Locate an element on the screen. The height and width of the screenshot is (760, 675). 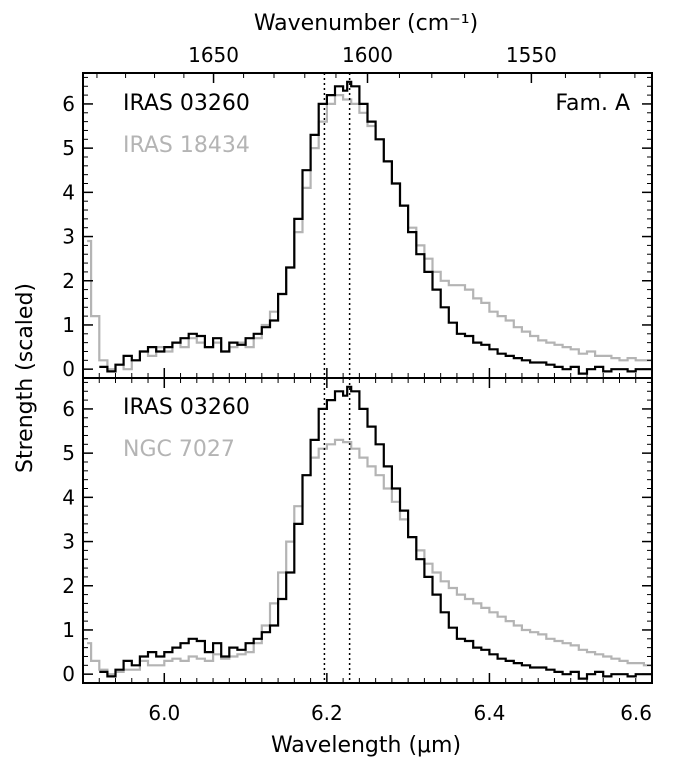
top-axis-label: Wavenumber (cm⁻¹) is located at coordinates (366, 23).